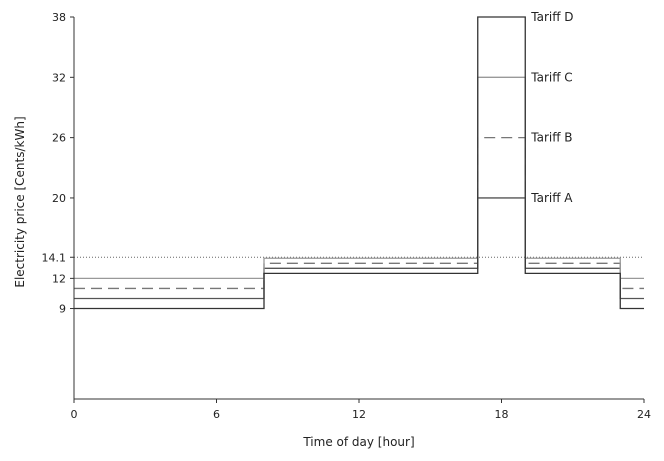 The image size is (664, 461). Describe the element at coordinates (644, 414) in the screenshot. I see `x-tick-label: 24` at that location.